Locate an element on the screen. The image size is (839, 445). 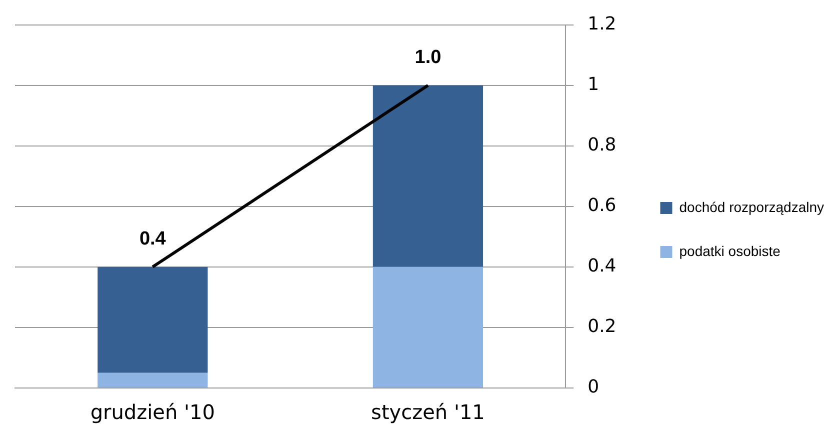
legend-label: dochód rozporządzalny is located at coordinates (751, 206).